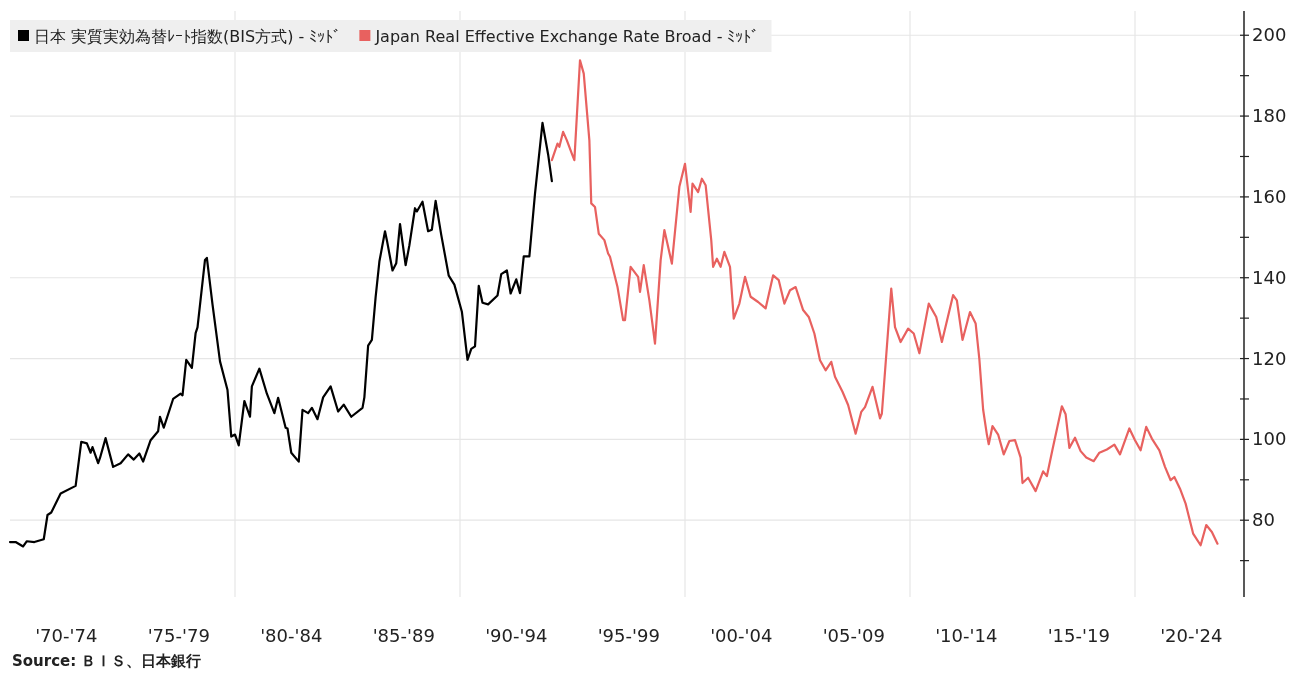 The width and height of the screenshot is (1296, 675). Describe the element at coordinates (403, 635) in the screenshot. I see `x-tick-label: '85-'89` at that location.